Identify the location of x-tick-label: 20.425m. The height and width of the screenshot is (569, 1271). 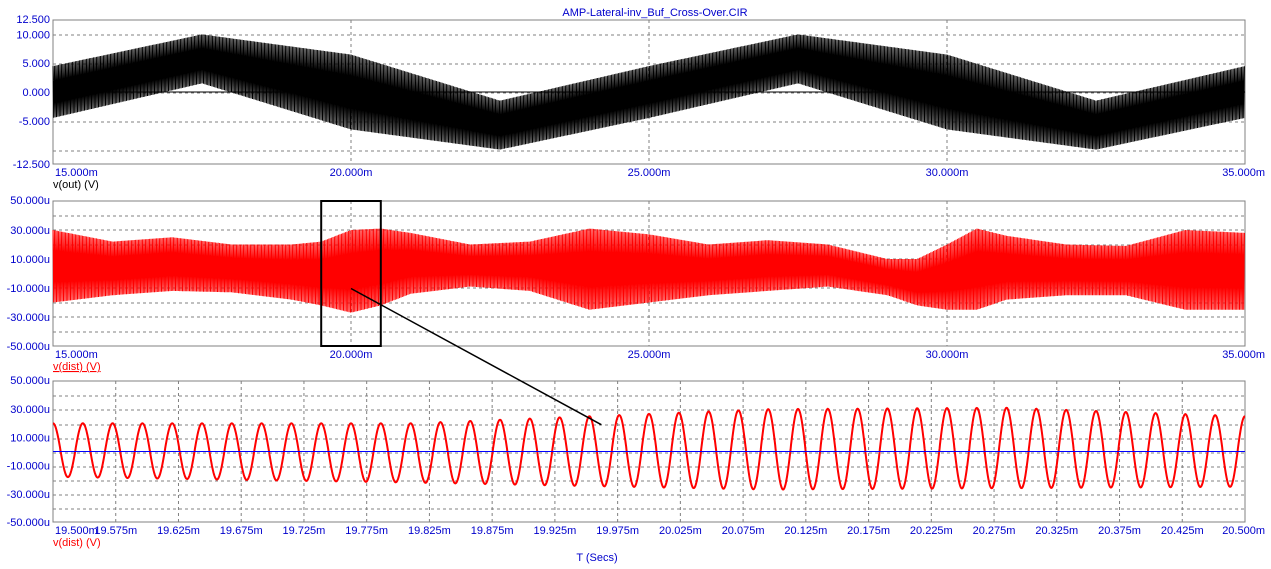
(1182, 531).